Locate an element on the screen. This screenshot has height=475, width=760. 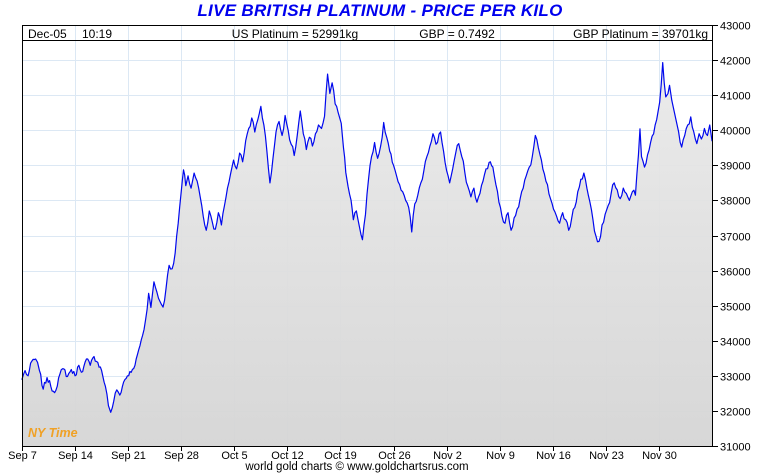
y-tick-label: 39000 is located at coordinates (735, 167).